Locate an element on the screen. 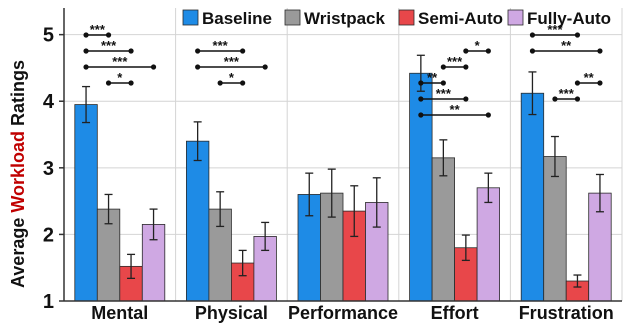  x-category-label: Effort is located at coordinates (455, 313).